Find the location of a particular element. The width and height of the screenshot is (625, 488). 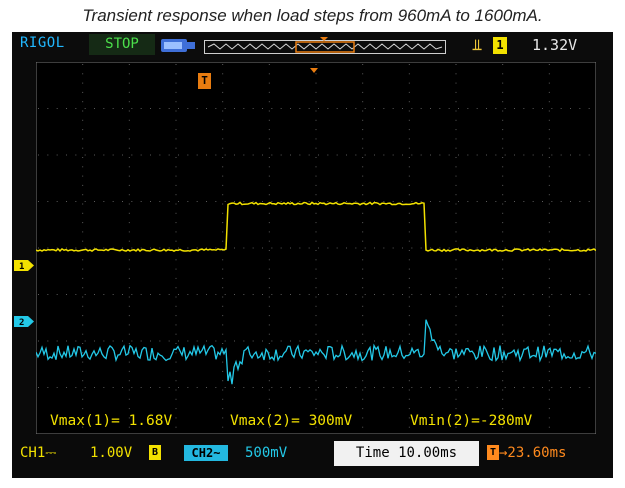

ch1-scale: 1.00V is located at coordinates (111, 453).